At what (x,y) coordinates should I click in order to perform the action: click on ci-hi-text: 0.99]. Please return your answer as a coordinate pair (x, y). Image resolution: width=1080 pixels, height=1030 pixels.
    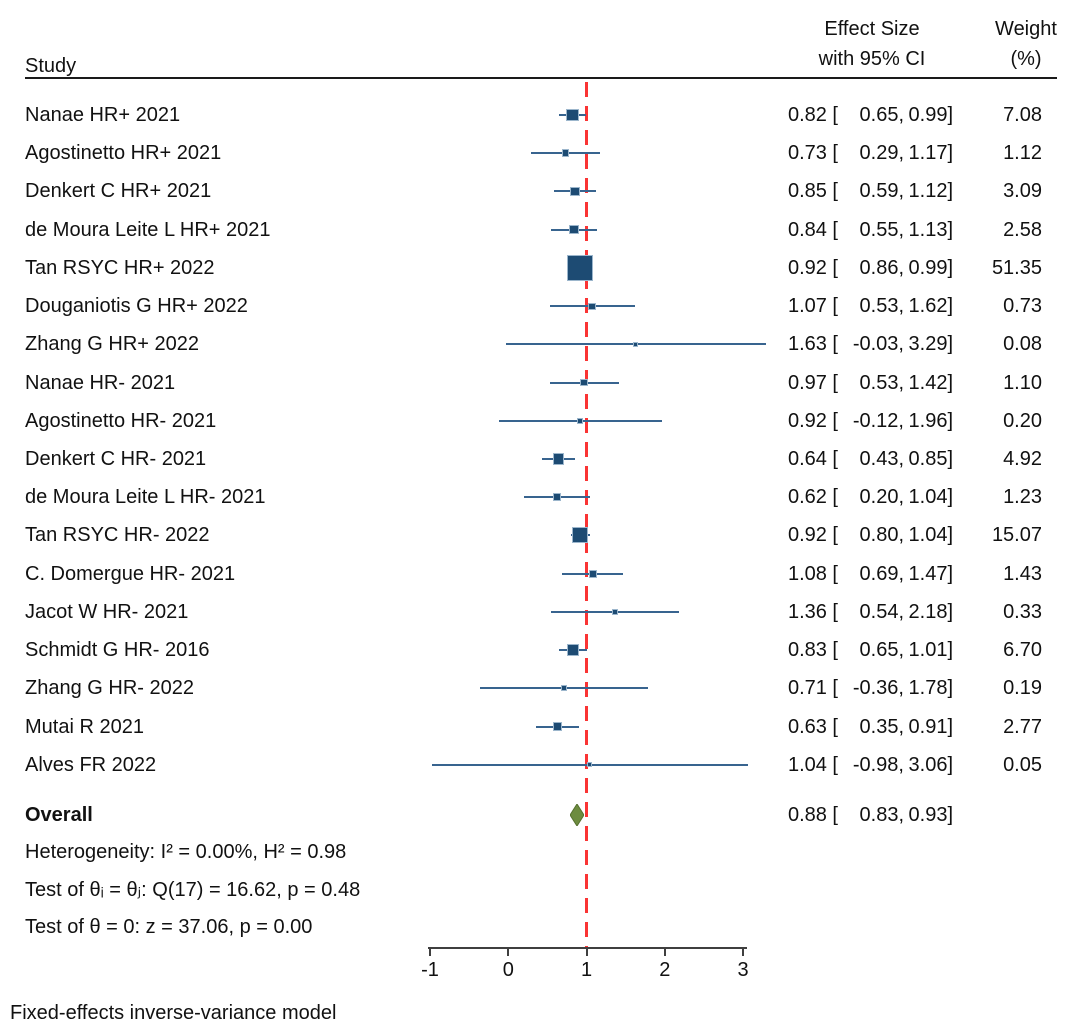
    Looking at the image, I should click on (930, 267).